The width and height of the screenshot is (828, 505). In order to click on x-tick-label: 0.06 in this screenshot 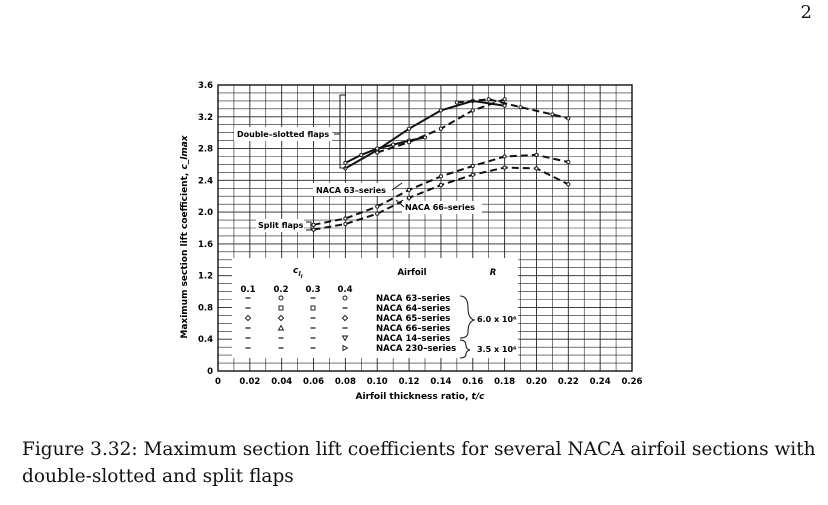, I will do `click(313, 382)`.